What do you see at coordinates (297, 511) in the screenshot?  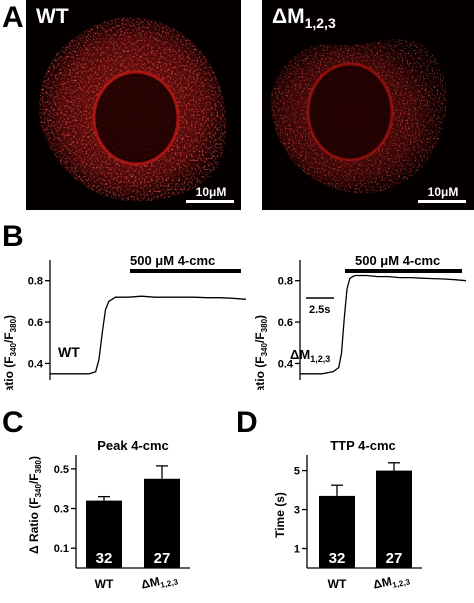 I see `panel-d-ytick-label-1: 3` at bounding box center [297, 511].